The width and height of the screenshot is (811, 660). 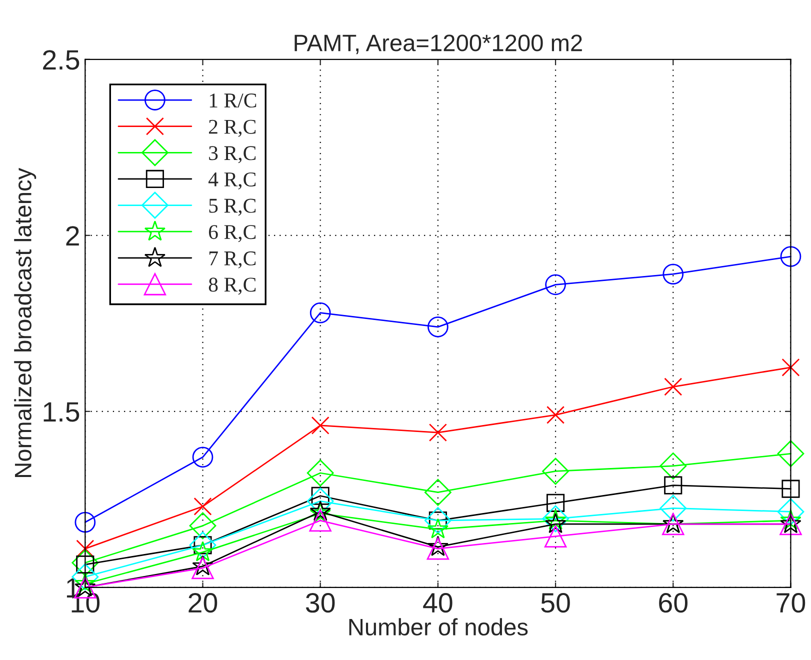 What do you see at coordinates (673, 602) in the screenshot?
I see `x-tick-label: 60` at bounding box center [673, 602].